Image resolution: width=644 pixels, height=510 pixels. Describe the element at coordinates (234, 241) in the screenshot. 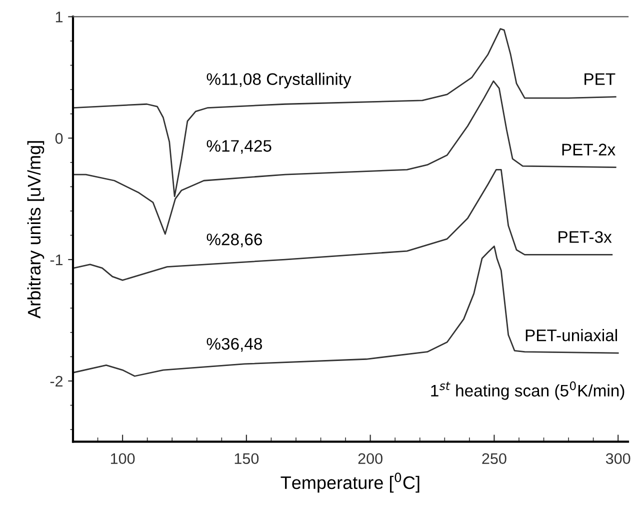

I see `annotation: %28,66` at that location.